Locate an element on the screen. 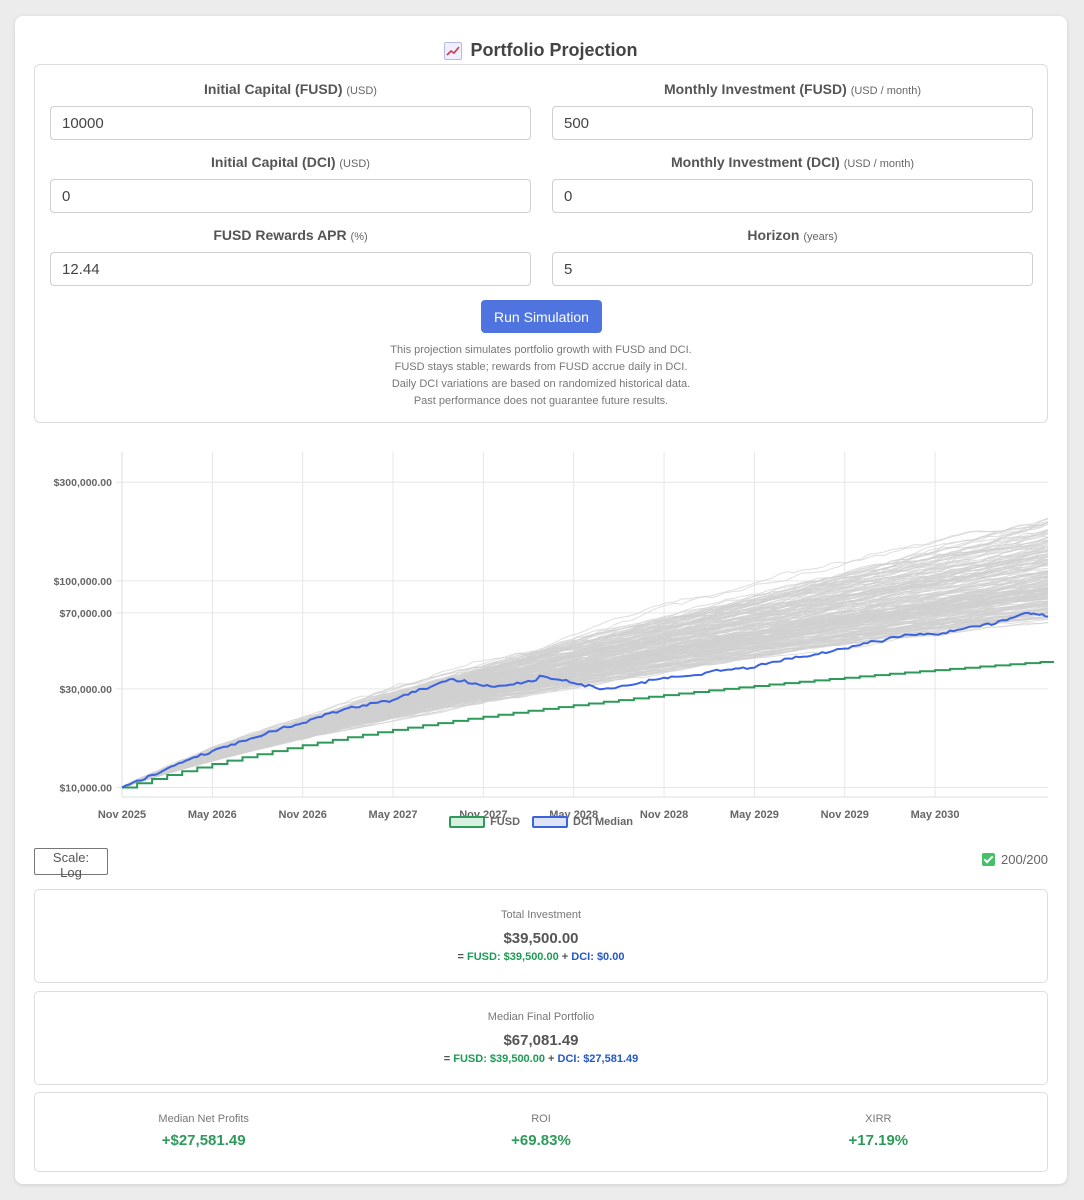  roi-value: +69.83% is located at coordinates (541, 1140).